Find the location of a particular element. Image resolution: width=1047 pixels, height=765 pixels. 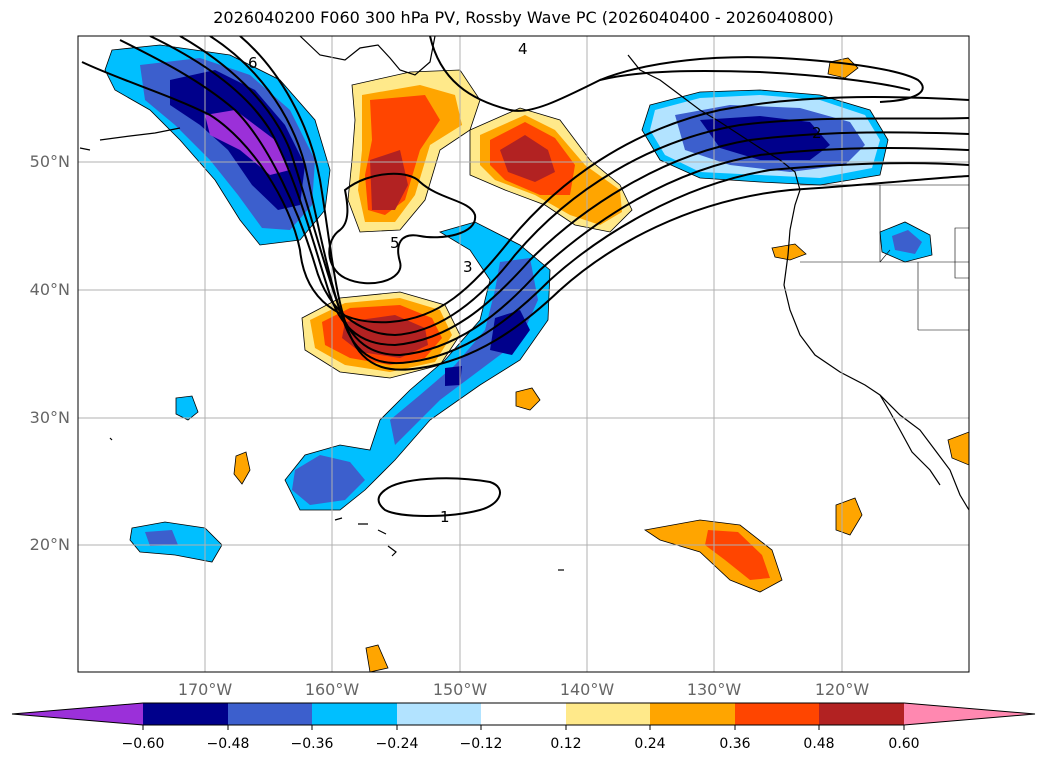

colorbar is located at coordinates (523, 716).